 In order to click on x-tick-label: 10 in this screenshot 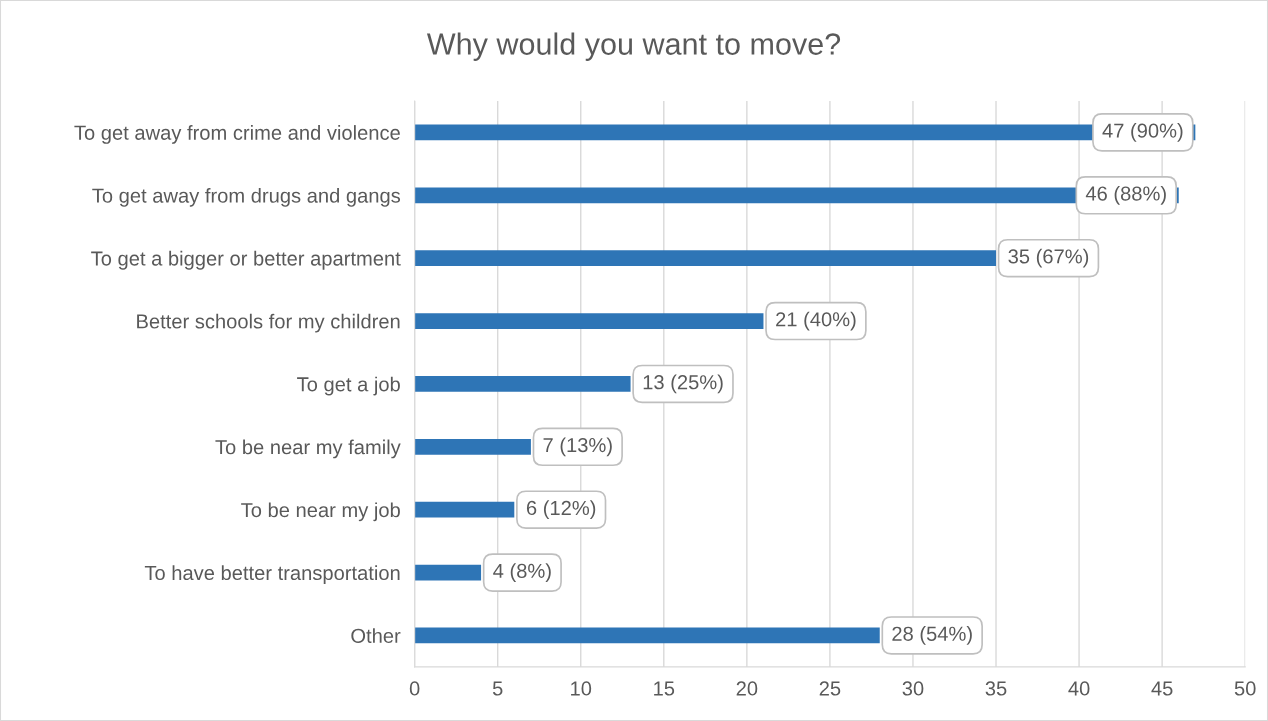, I will do `click(581, 688)`.